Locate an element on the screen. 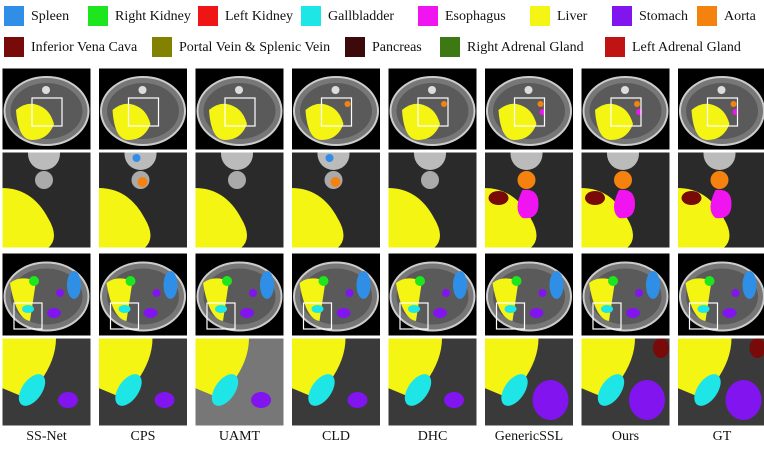  column-label: CLD is located at coordinates (336, 436).